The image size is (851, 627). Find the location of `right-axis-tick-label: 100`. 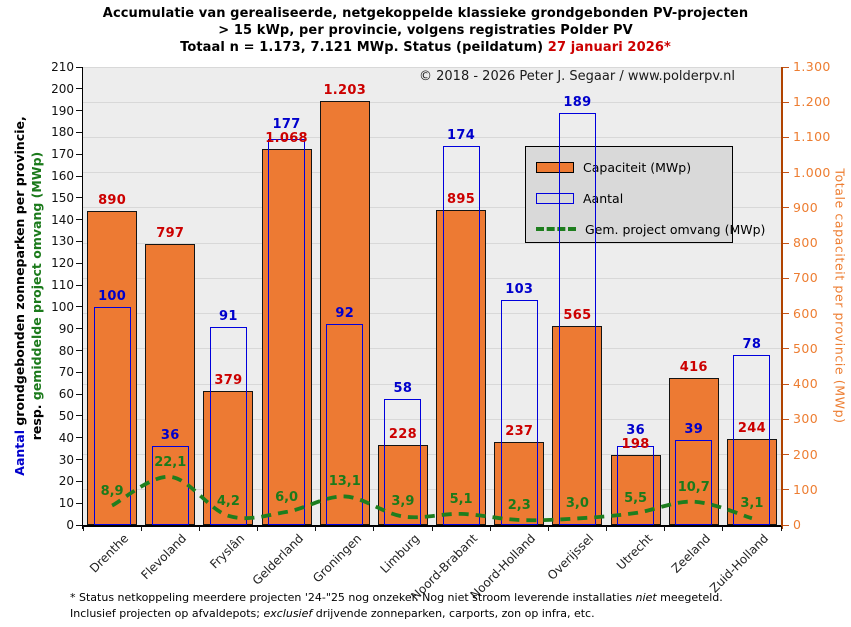

right-axis-tick-label: 100 is located at coordinates (806, 489).